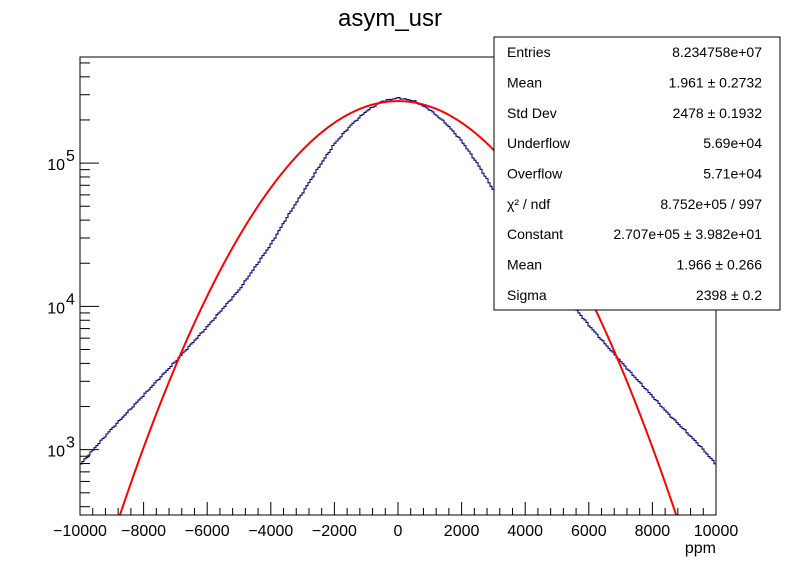 The width and height of the screenshot is (796, 572). Describe the element at coordinates (718, 113) in the screenshot. I see `stats-row-value: 2478 ± 0.1932` at that location.